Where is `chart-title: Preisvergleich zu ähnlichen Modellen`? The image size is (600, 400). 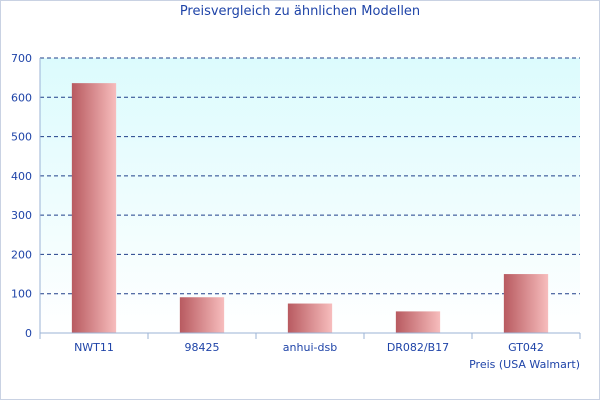 chart-title: Preisvergleich zu ähnlichen Modellen is located at coordinates (300, 11).